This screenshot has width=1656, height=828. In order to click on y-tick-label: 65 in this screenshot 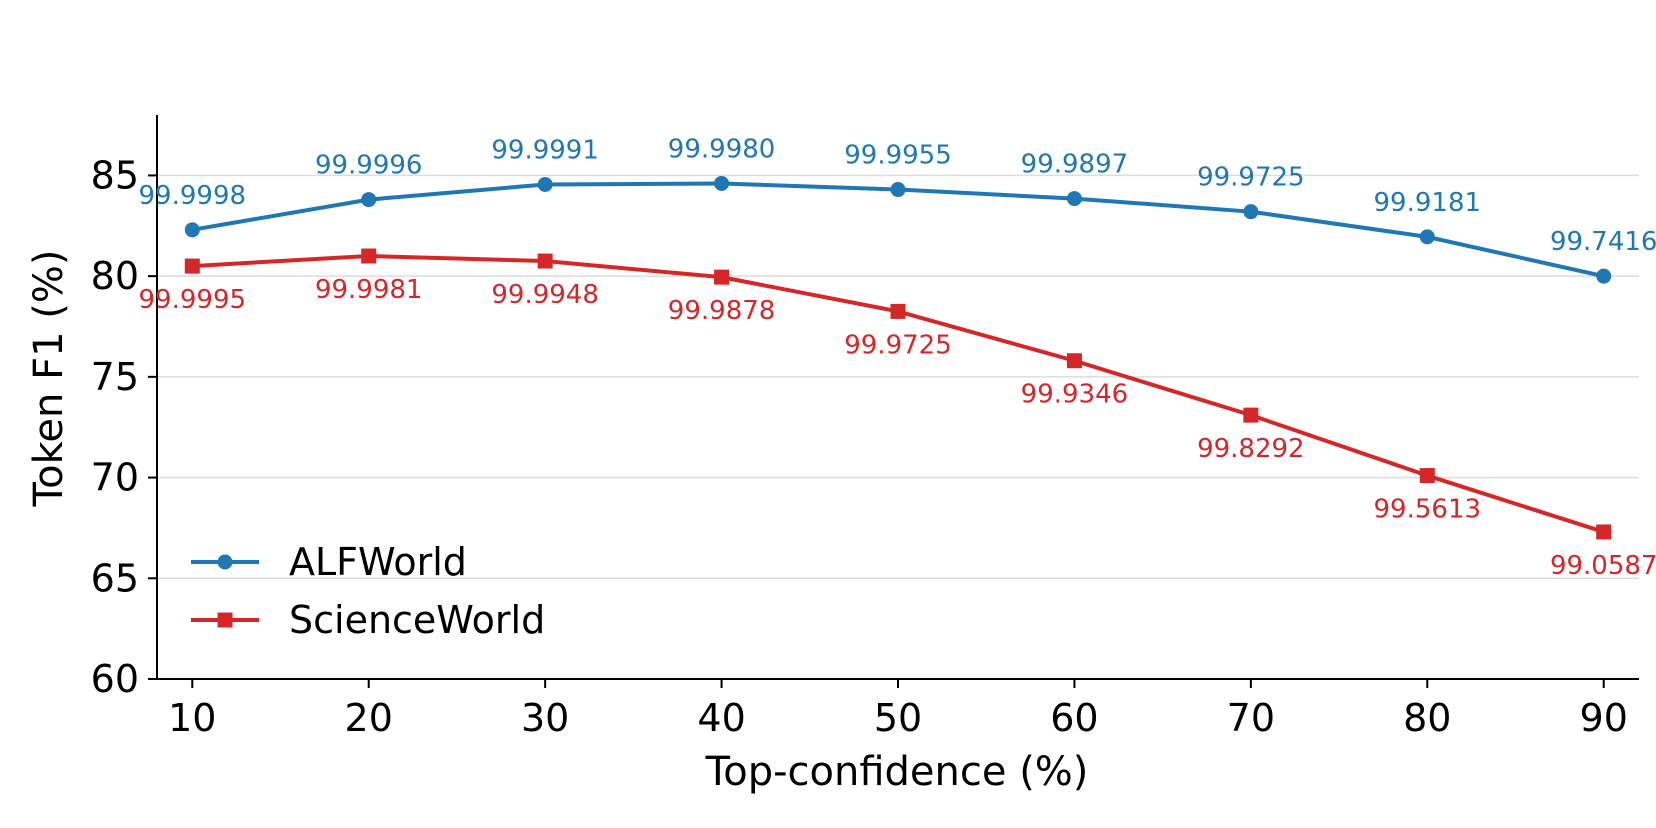, I will do `click(115, 578)`.